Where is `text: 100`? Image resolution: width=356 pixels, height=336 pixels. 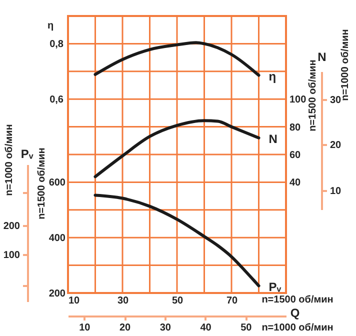 text: 100 is located at coordinates (11, 255).